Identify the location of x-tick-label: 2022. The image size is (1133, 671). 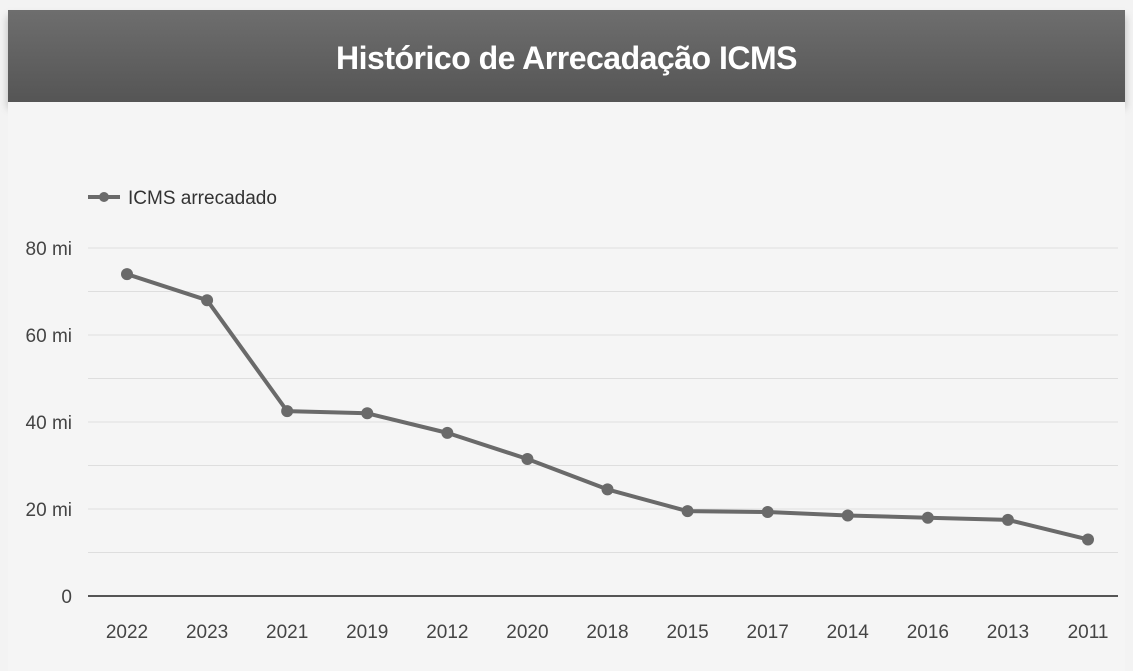
(127, 632).